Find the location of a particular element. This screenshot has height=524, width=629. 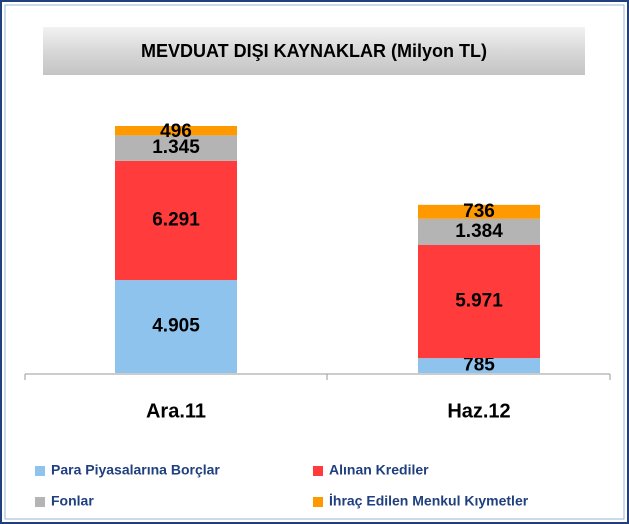

x-tick-label: Haz.12 is located at coordinates (478, 411).